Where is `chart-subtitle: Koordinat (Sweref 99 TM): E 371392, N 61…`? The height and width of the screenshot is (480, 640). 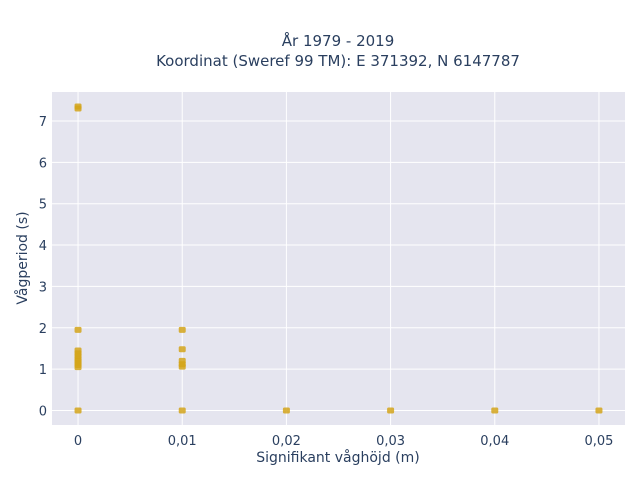
chart-subtitle: Koordinat (Sweref 99 TM): E 371392, N 61… is located at coordinates (338, 61).